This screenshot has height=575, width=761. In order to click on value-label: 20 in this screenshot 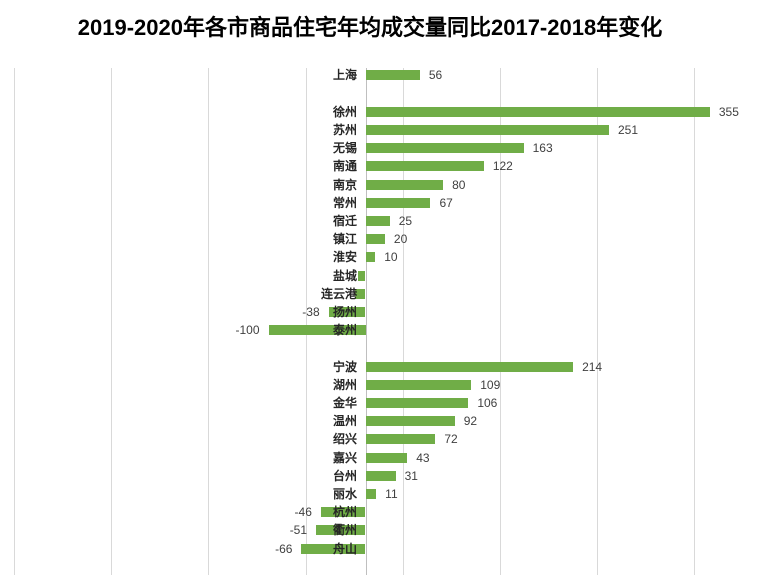, I will do `click(400, 239)`.